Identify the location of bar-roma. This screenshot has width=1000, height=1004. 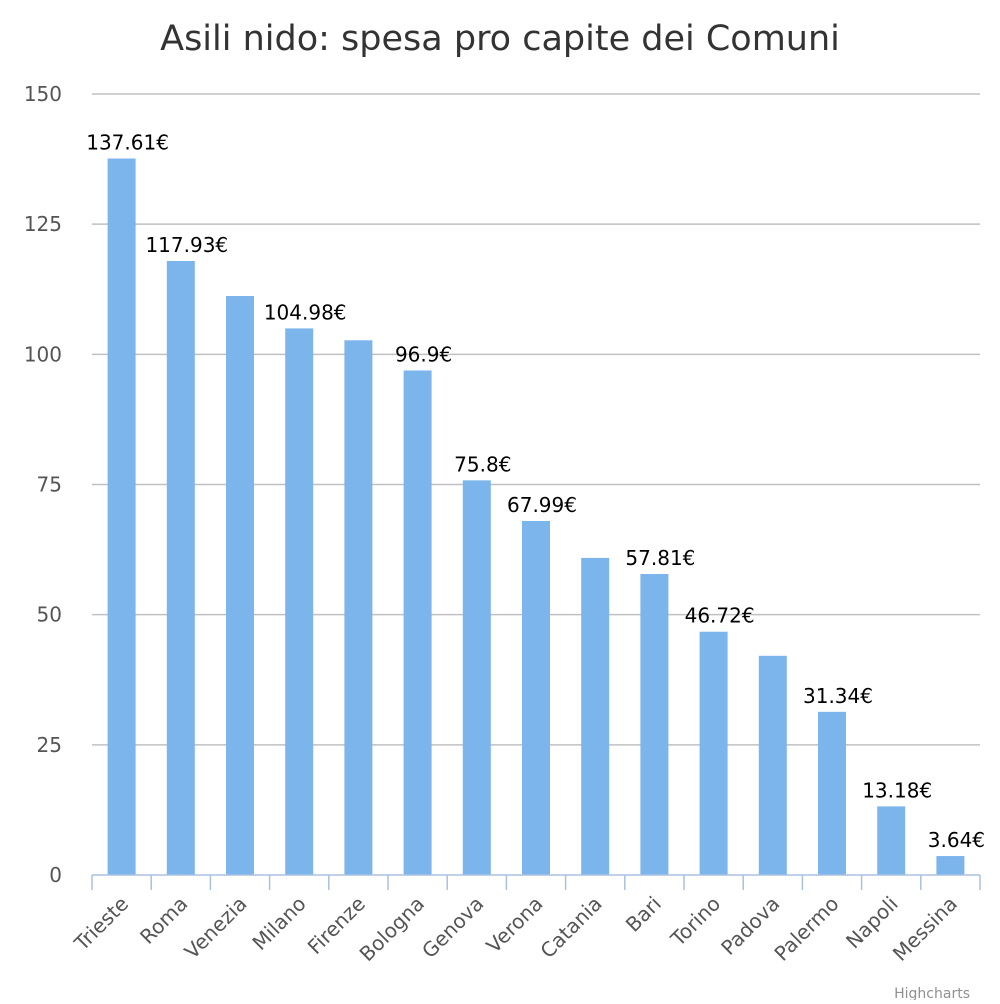
(180, 568).